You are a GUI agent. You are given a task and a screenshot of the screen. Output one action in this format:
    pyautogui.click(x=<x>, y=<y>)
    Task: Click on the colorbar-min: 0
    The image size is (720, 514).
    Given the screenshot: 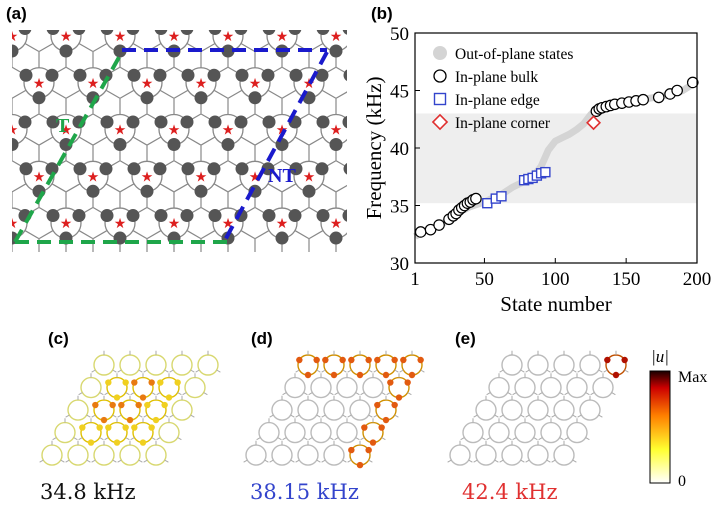 What is the action you would take?
    pyautogui.click(x=682, y=481)
    